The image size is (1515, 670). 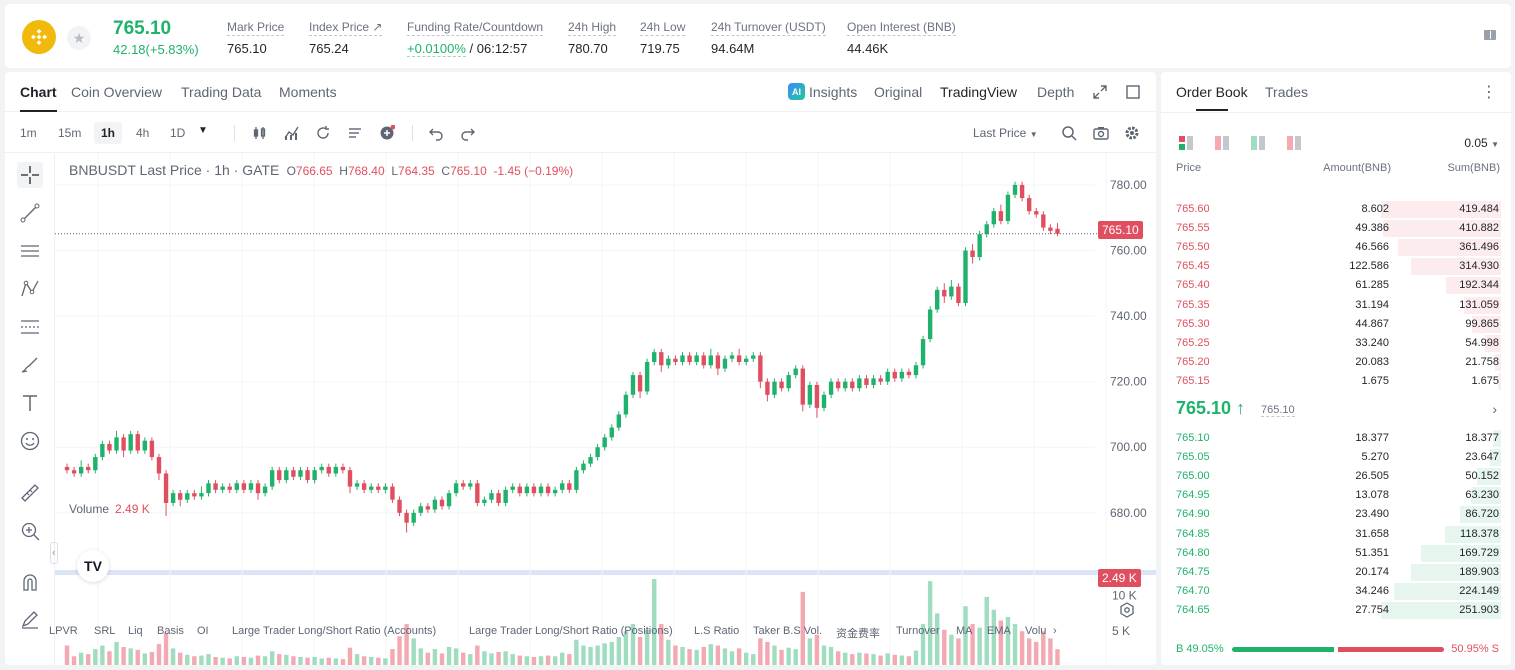 I want to click on timeframe-1h: 1h, so click(x=108, y=133).